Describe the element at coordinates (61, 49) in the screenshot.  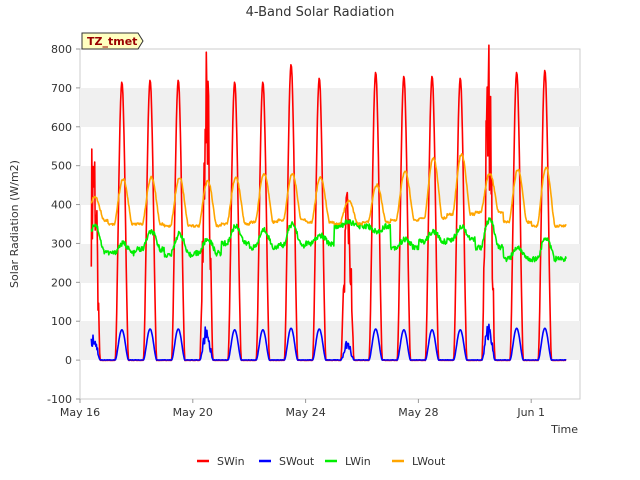
I see `y-tick-label: 800` at that location.